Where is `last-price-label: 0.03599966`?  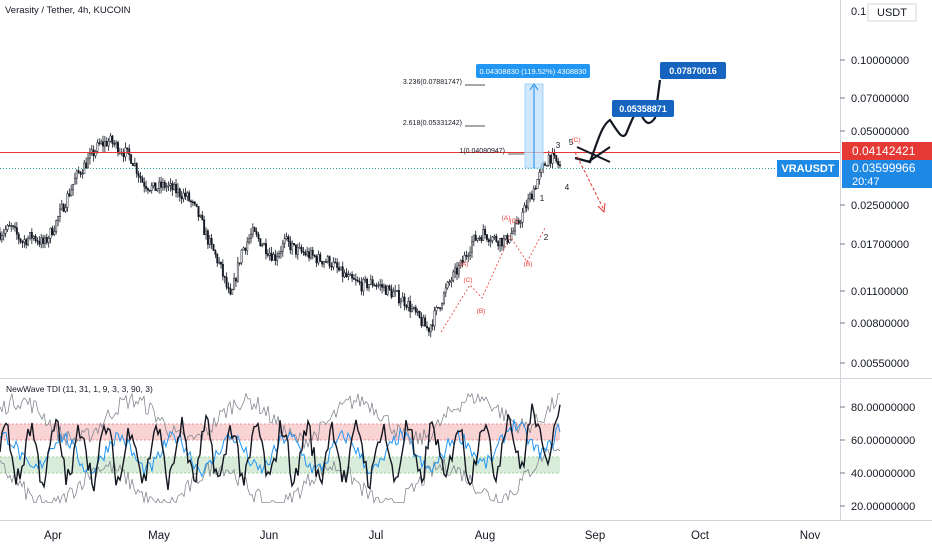 last-price-label: 0.03599966 is located at coordinates (884, 168).